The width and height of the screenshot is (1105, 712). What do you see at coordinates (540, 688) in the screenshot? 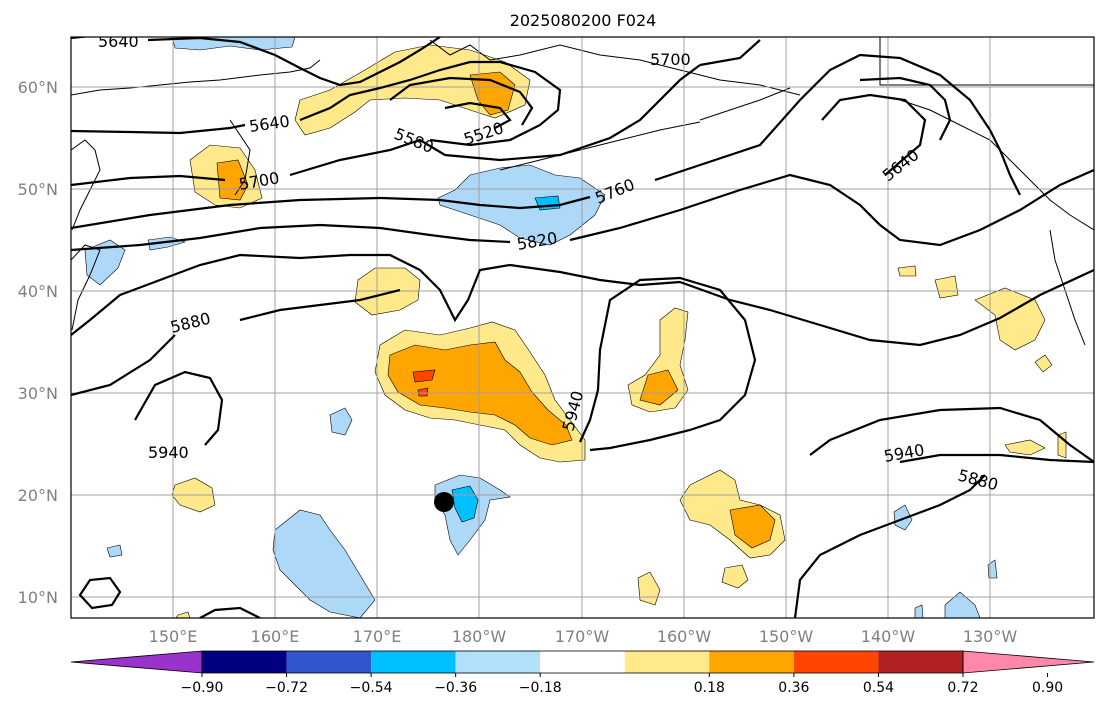
I see `colorbar-tick-label: −0.18` at bounding box center [540, 688].